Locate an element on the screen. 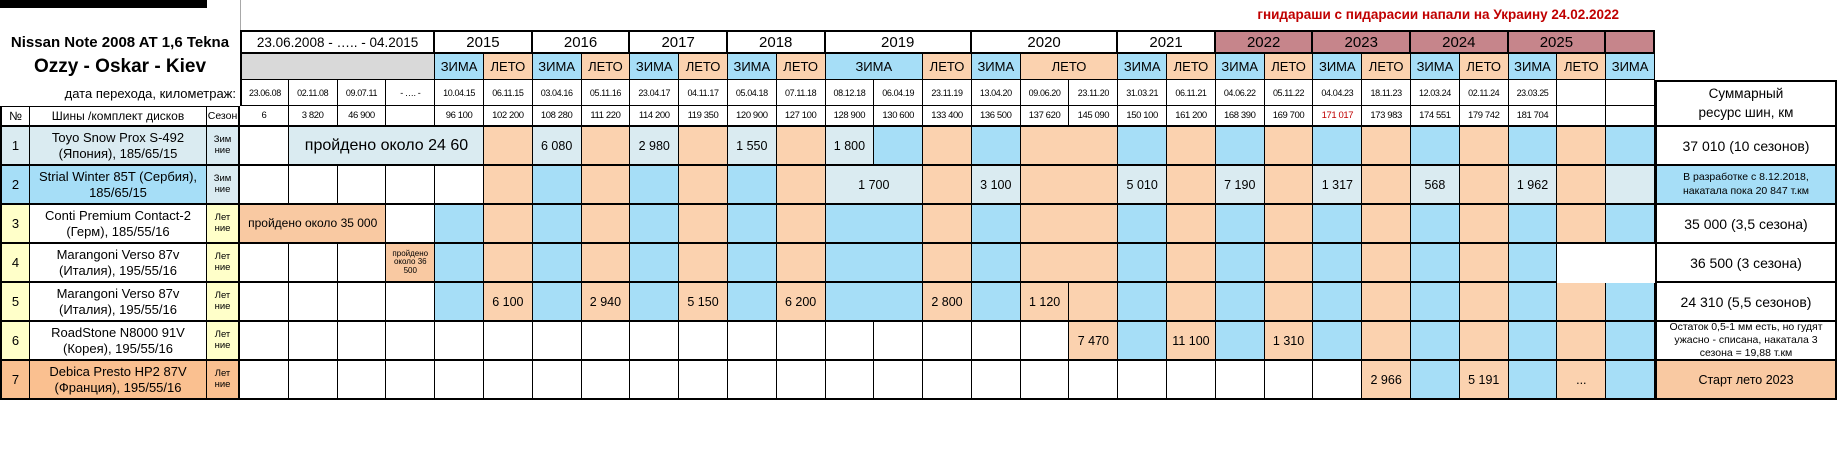  tire-name: RoadStone N8000 91V (Корея), 195/55/16 is located at coordinates (118, 341).